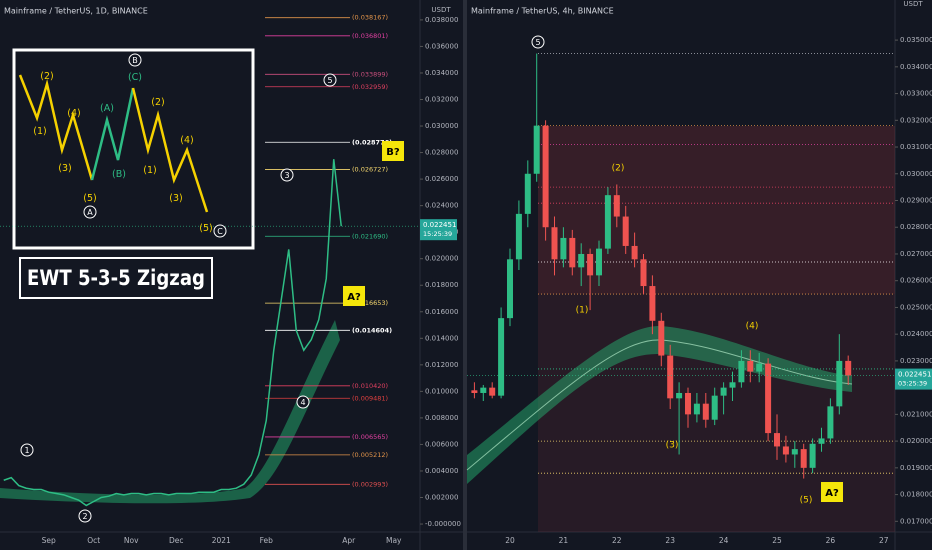 This screenshot has height=550, width=932. I want to click on y-tick-label: 0.029000, so click(916, 201).